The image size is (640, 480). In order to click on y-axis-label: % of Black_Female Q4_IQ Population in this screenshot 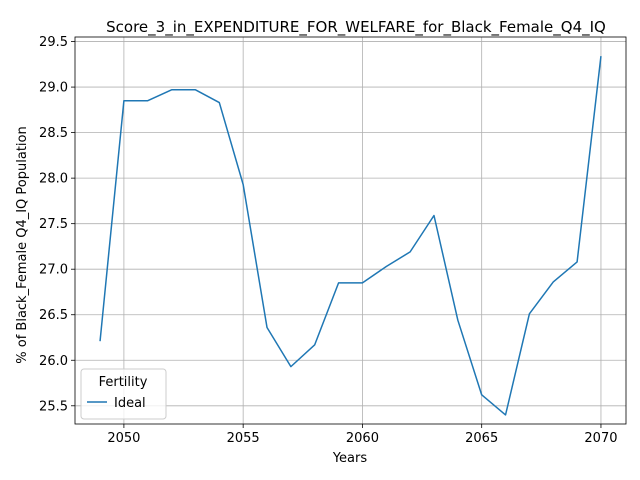, I will do `click(22, 244)`.